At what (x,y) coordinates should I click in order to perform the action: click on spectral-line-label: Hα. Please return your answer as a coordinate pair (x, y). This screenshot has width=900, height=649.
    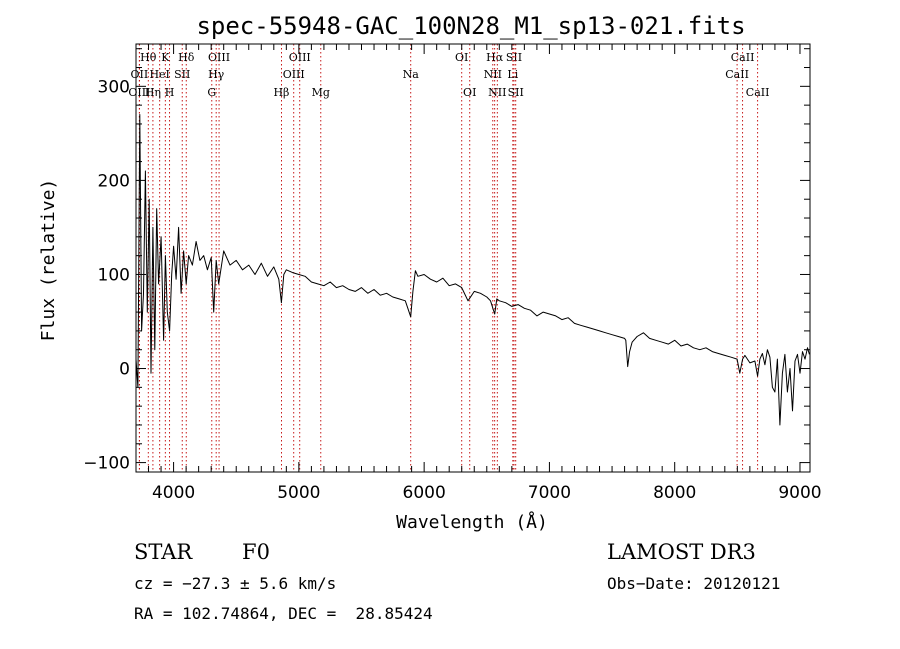
    Looking at the image, I should click on (495, 57).